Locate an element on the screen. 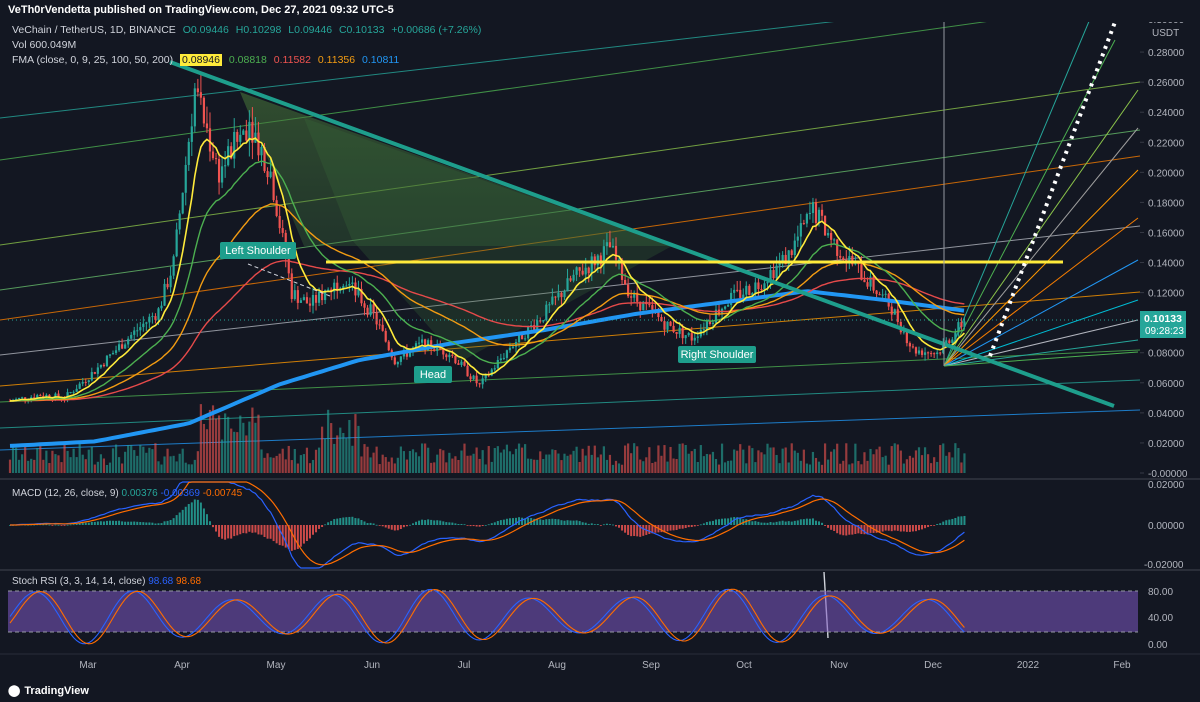 The image size is (1200, 702). volume-value: Vol 600.049M is located at coordinates (44, 45).